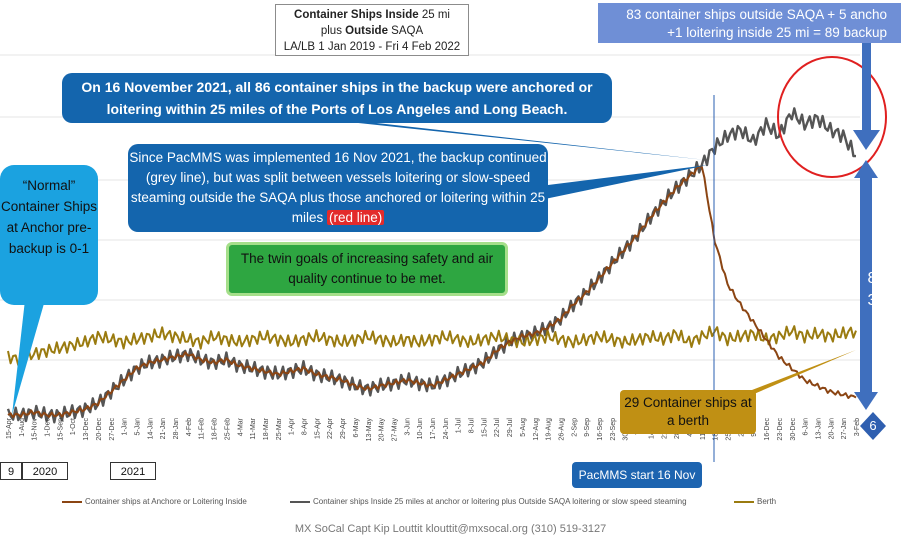 The height and width of the screenshot is (543, 901). Describe the element at coordinates (744, 501) in the screenshot. I see `legend-berth-swatch` at that location.